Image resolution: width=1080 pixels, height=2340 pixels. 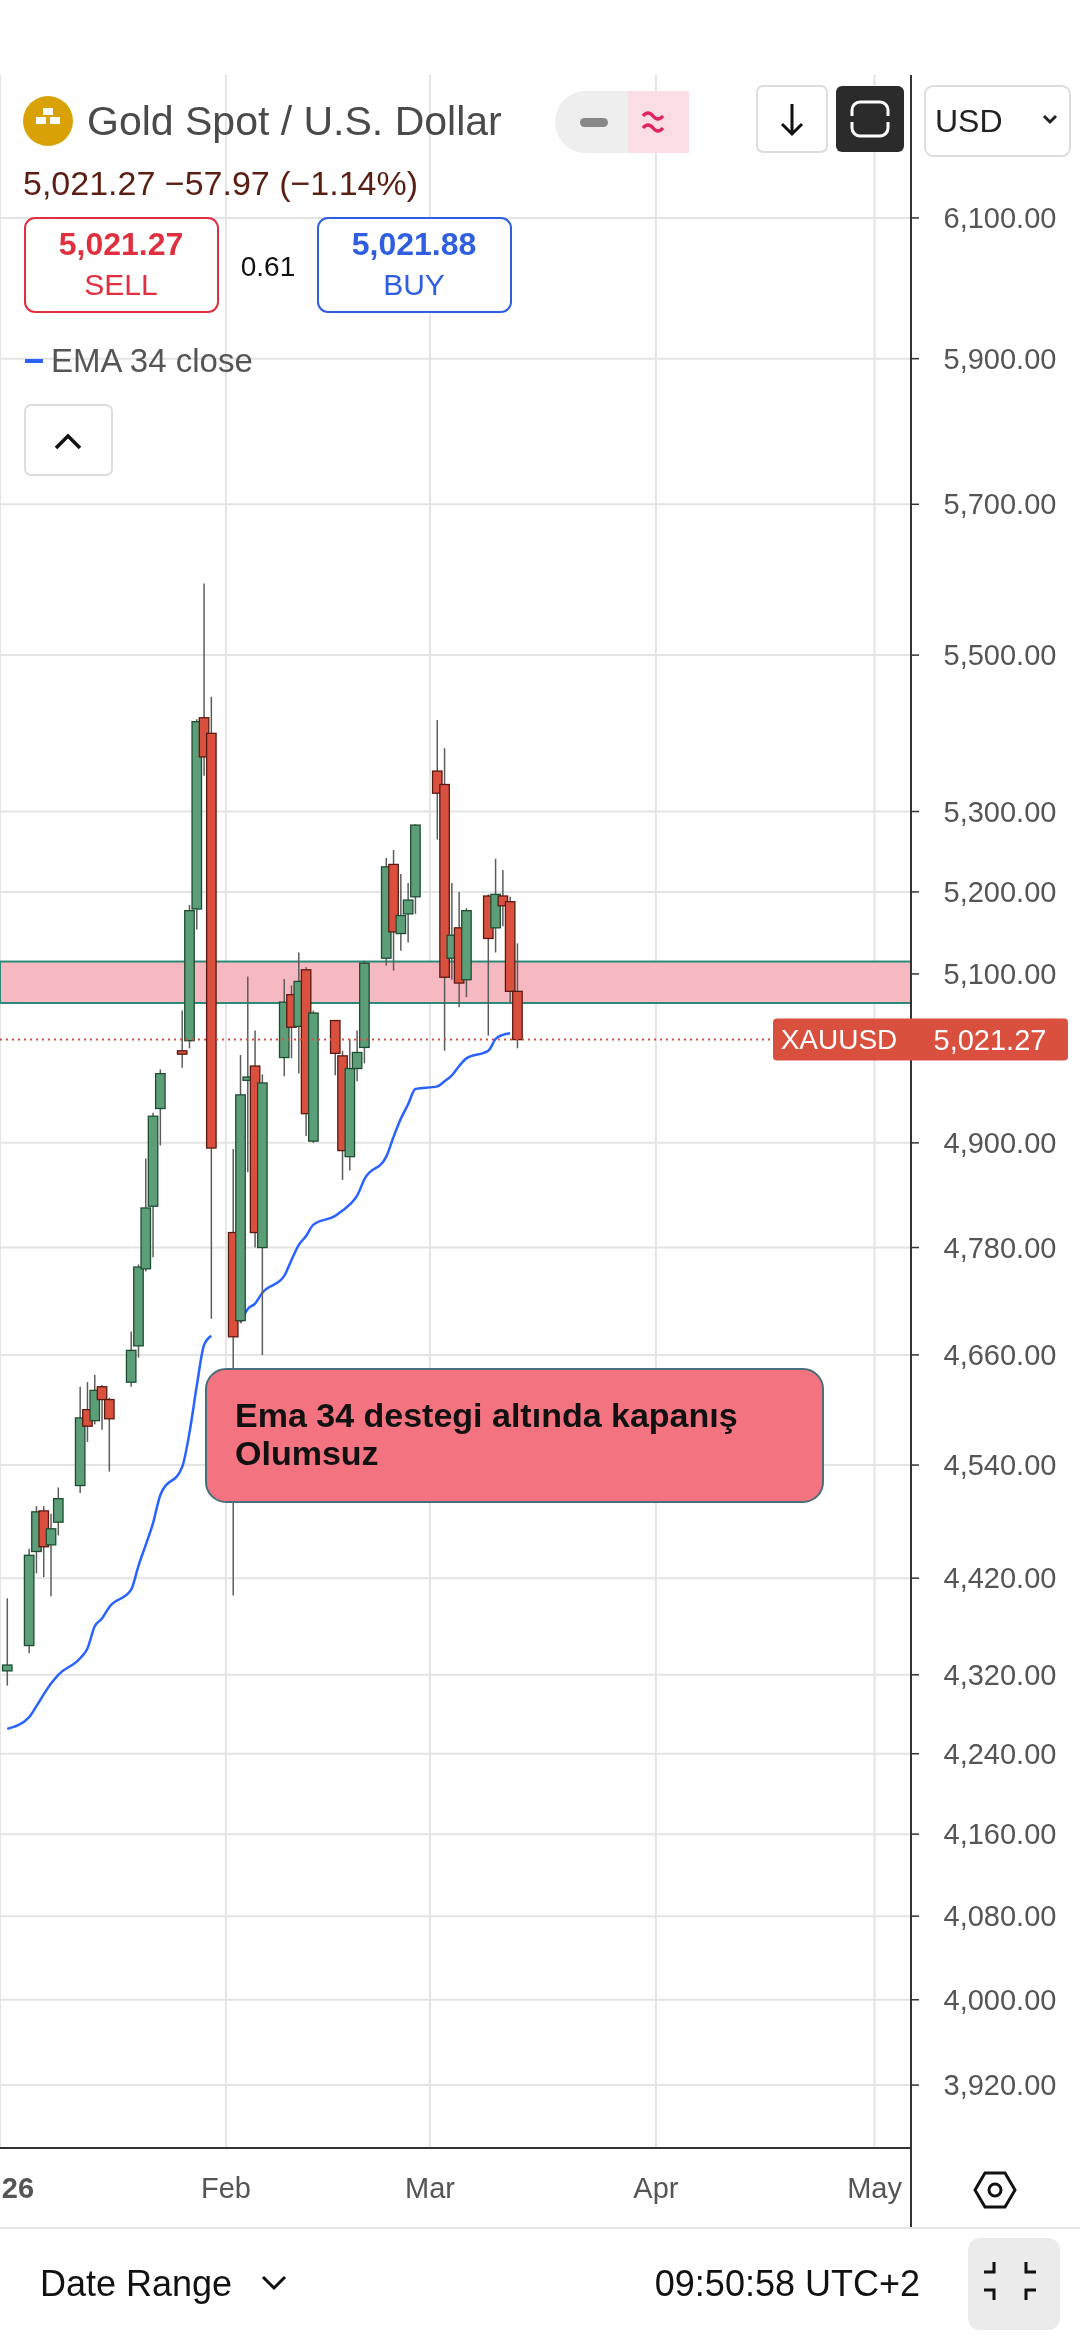 What do you see at coordinates (18, 2188) in the screenshot?
I see `x-tick-label: 26` at bounding box center [18, 2188].